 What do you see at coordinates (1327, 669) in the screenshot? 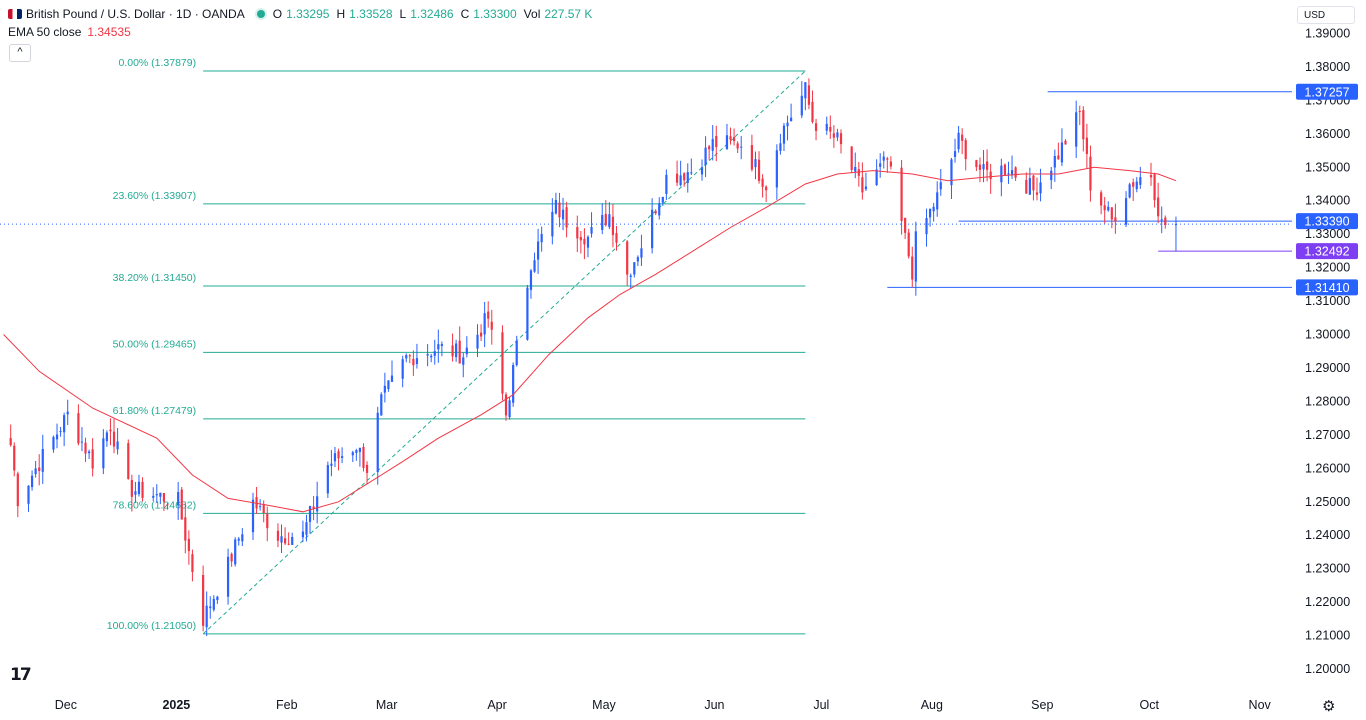
I see `y-tick-label: 1.20000` at bounding box center [1327, 669].